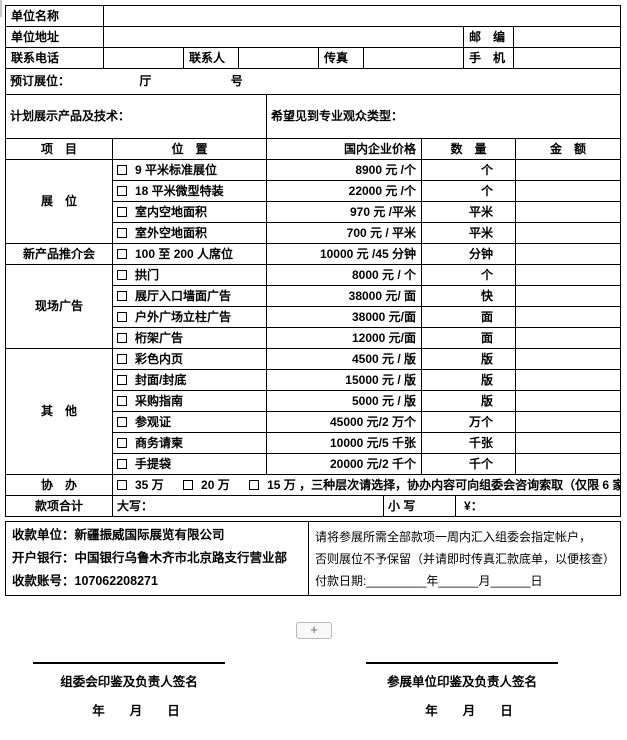  I want to click on unit-address-input, so click(283, 37).